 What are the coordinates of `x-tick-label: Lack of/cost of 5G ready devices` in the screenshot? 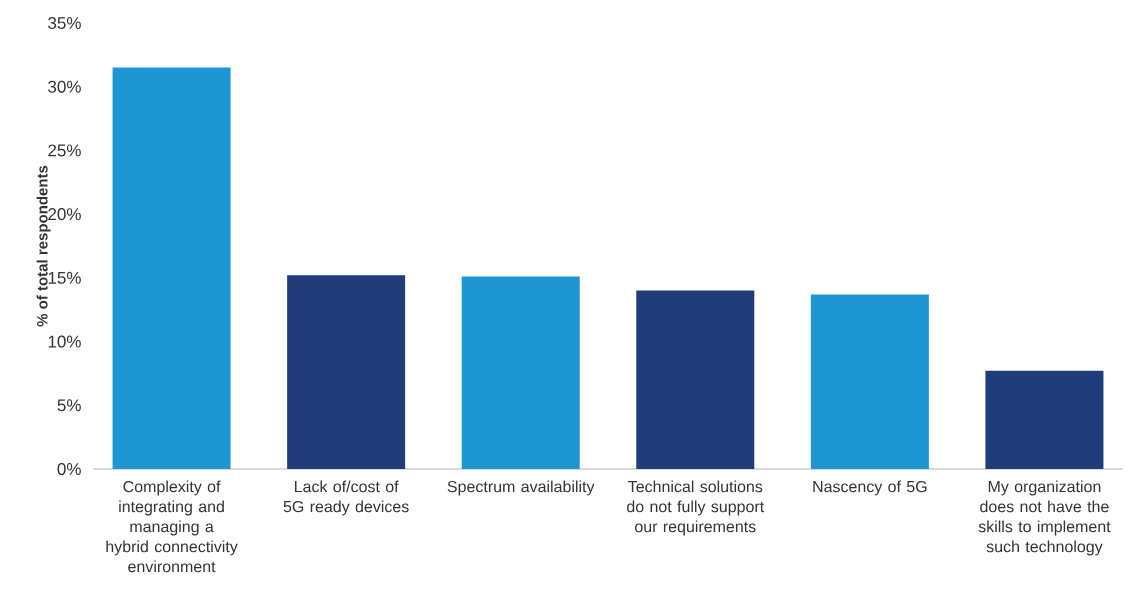 It's located at (346, 498).